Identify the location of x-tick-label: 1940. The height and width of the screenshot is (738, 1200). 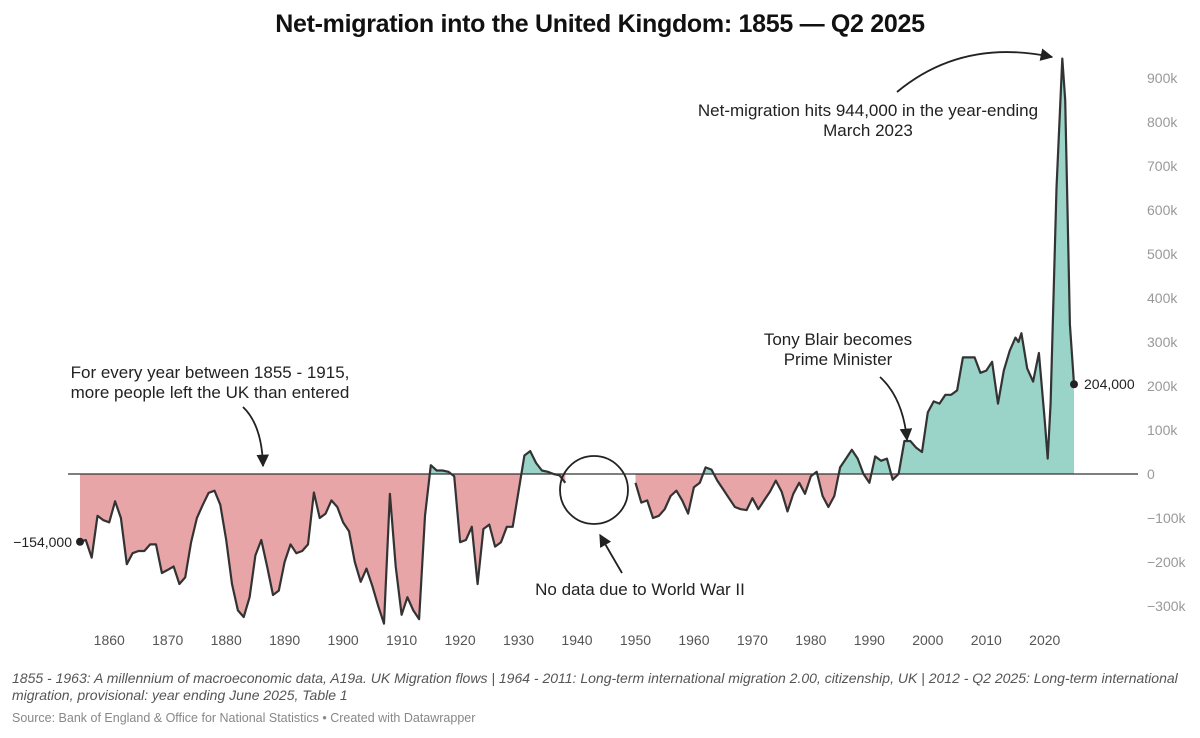
(576, 640).